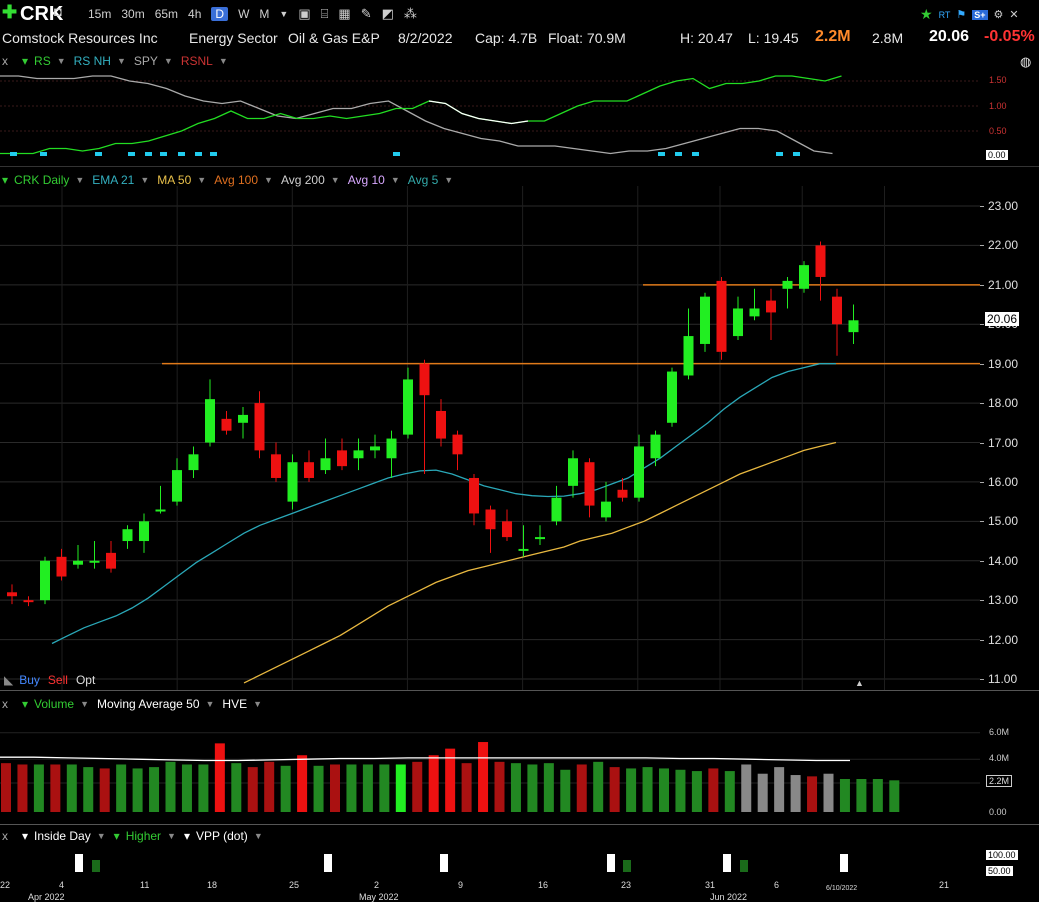 The image size is (1039, 902). What do you see at coordinates (195, 14) in the screenshot?
I see `timeframe-4h: 4h` at bounding box center [195, 14].